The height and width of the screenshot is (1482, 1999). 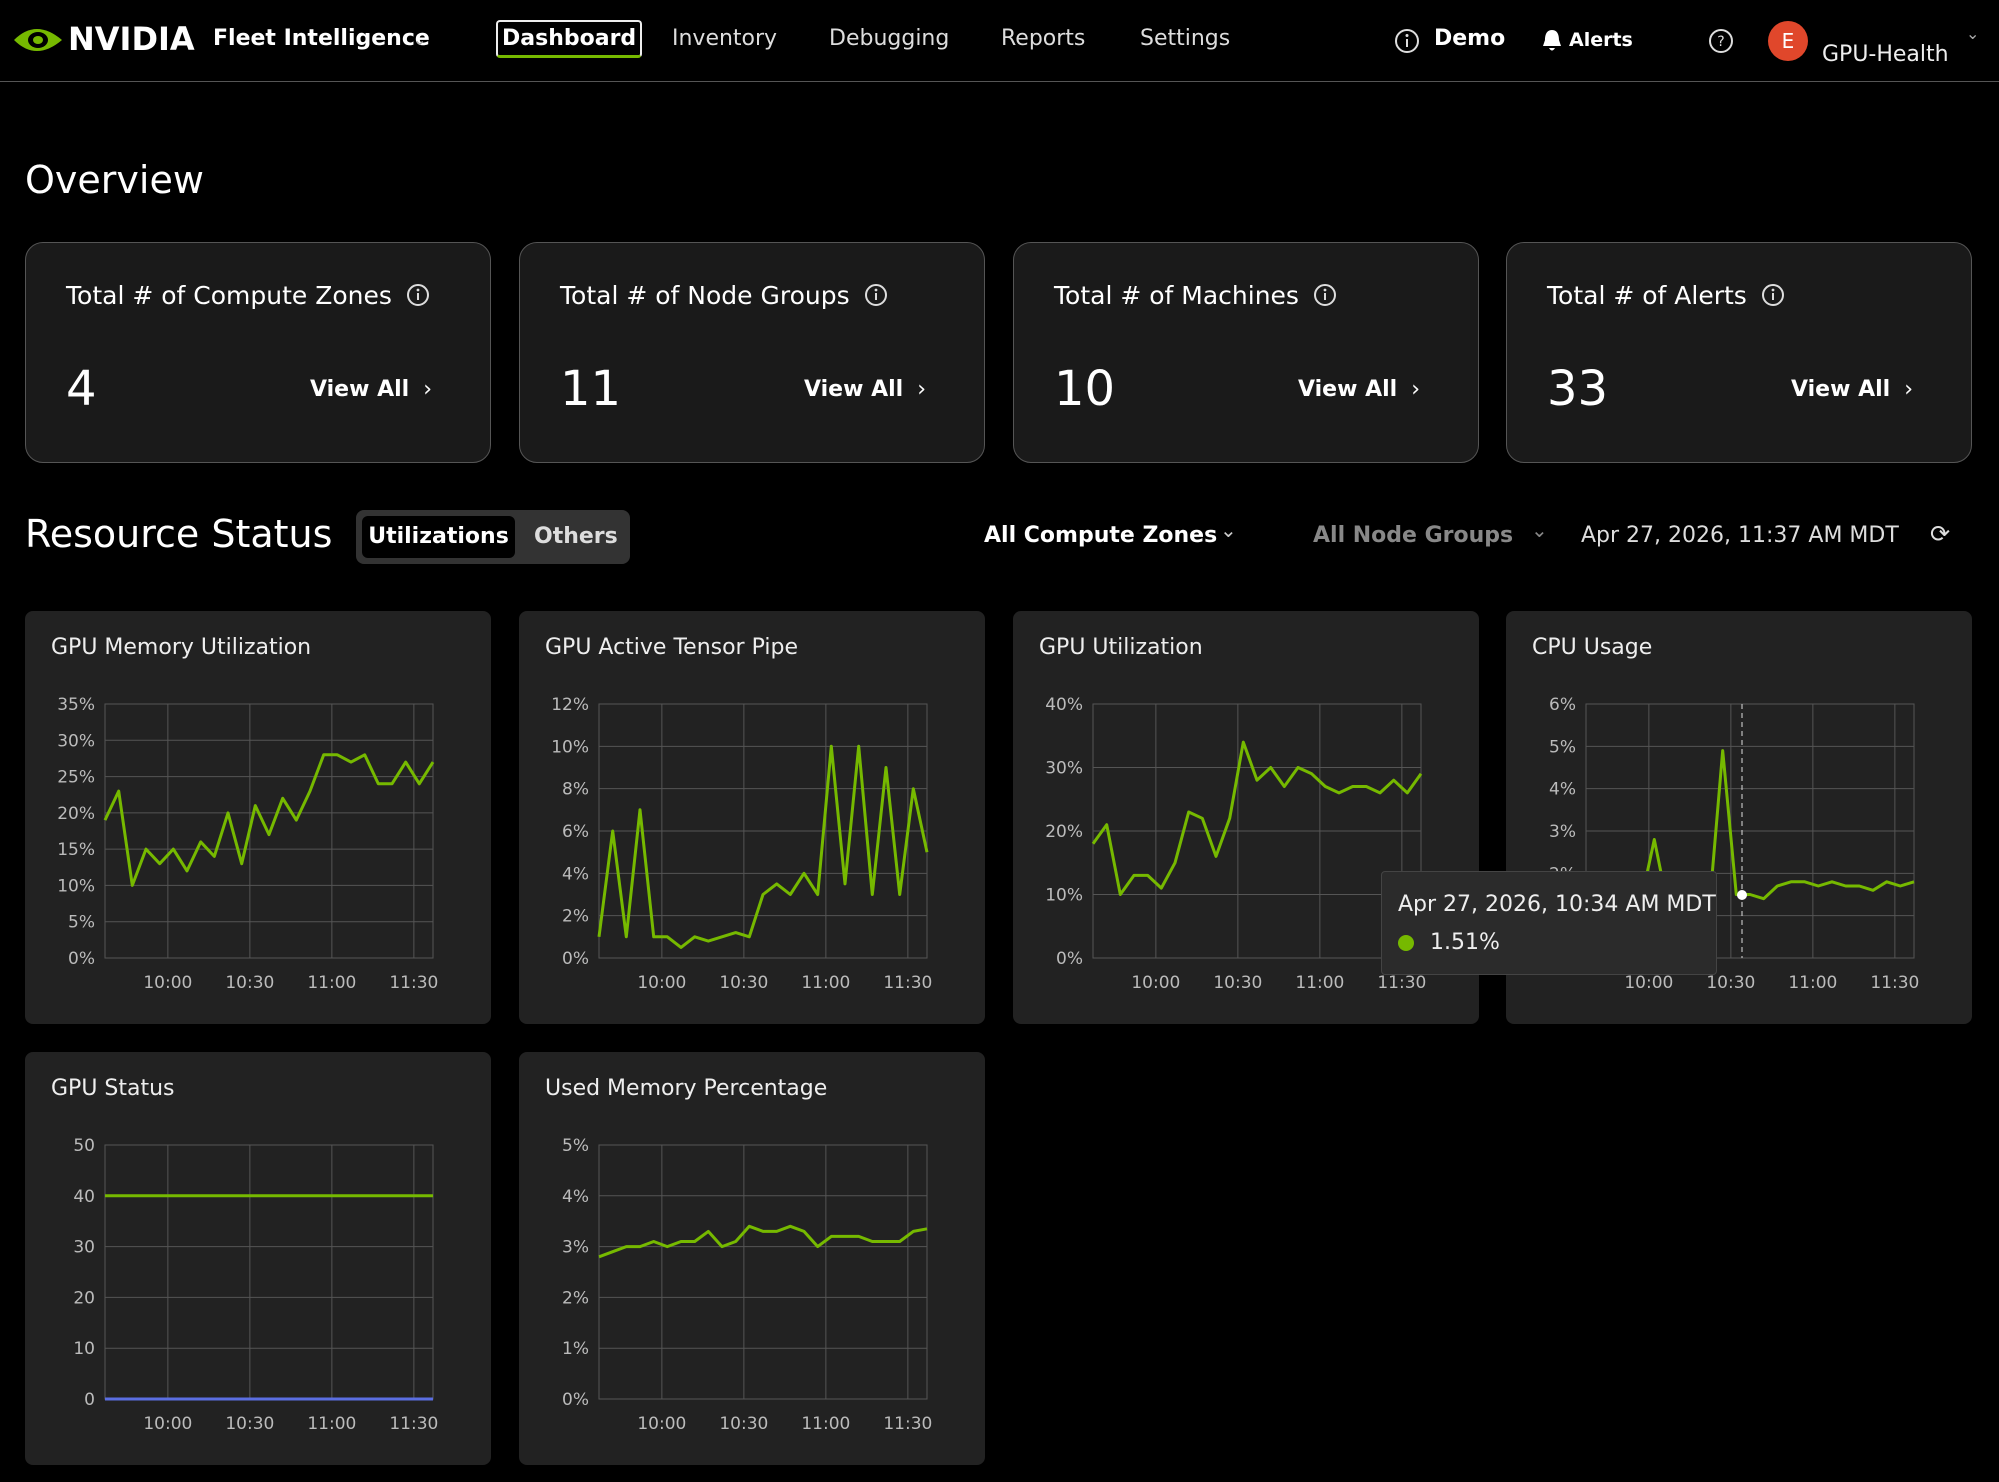 What do you see at coordinates (1552, 40) in the screenshot?
I see `bell-icon` at bounding box center [1552, 40].